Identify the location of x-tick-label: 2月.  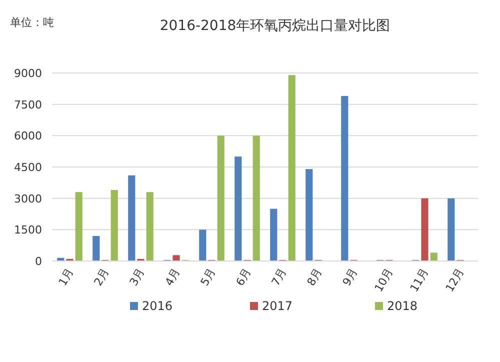
(102, 277).